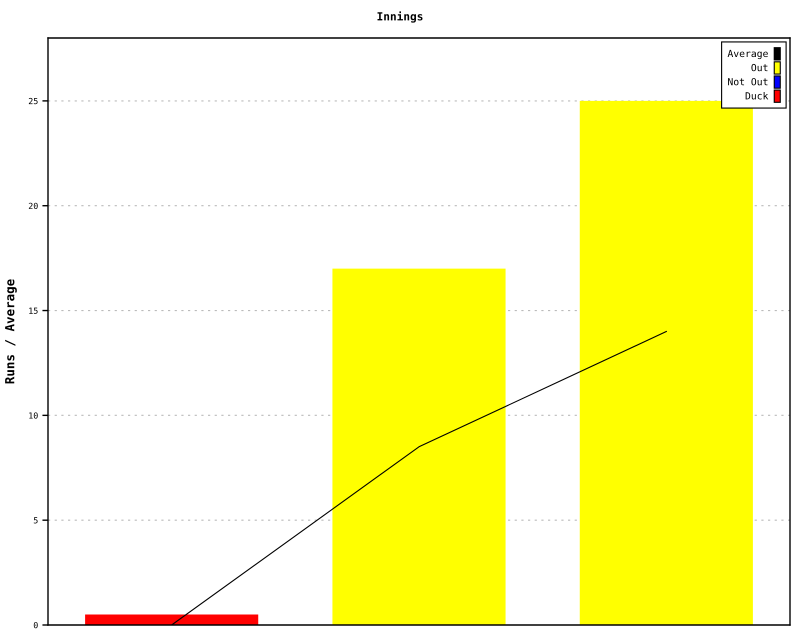  Describe the element at coordinates (33, 206) in the screenshot. I see `y-tick-label: 20` at that location.